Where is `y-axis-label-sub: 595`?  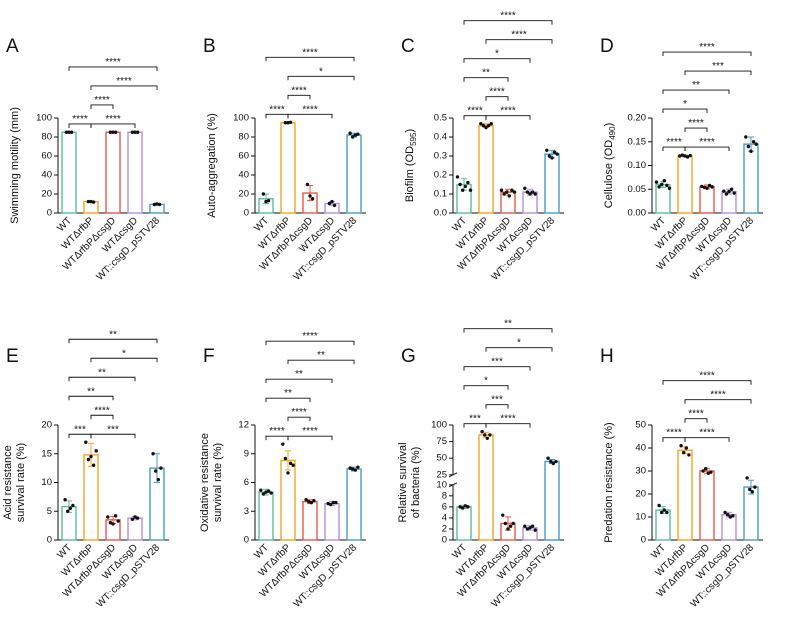
y-axis-label-sub: 595 is located at coordinates (413, 139).